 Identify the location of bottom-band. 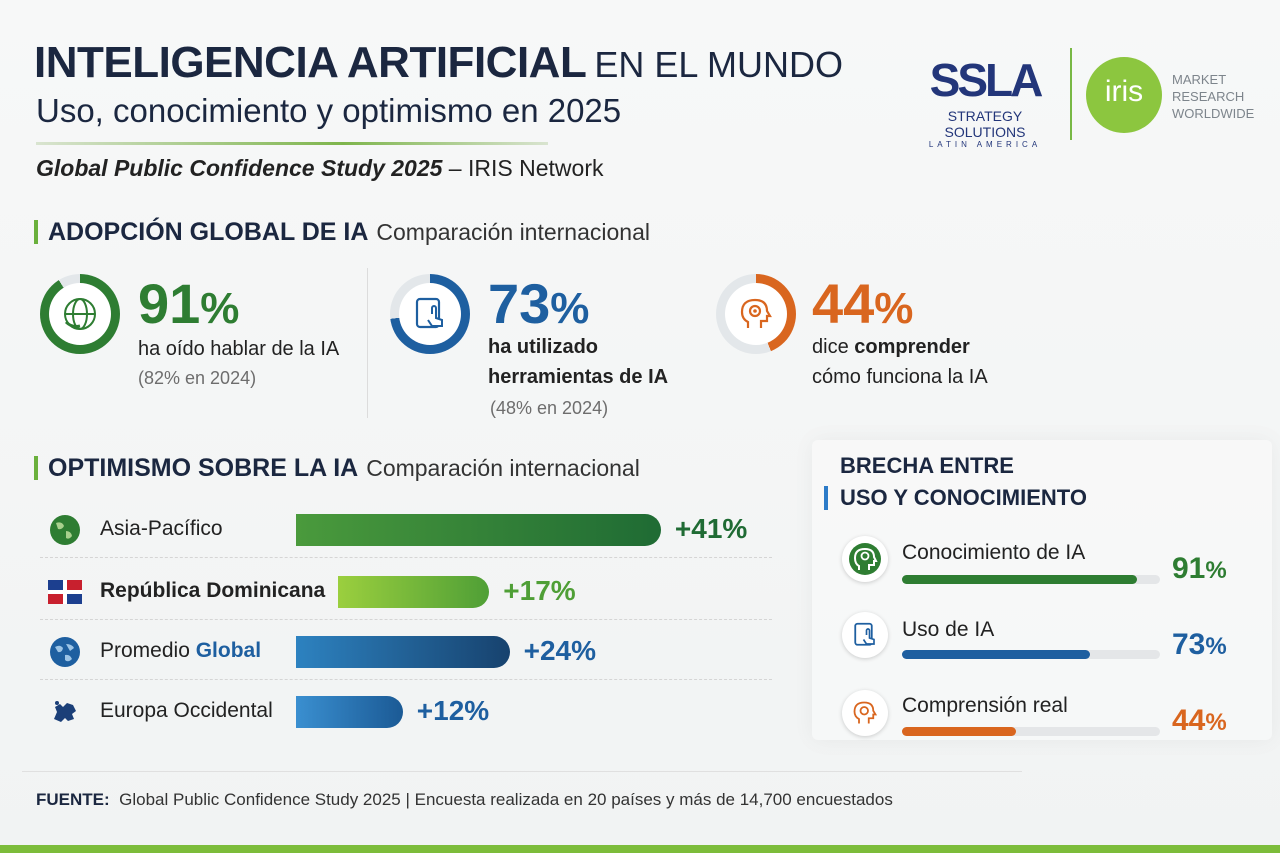
(640, 849).